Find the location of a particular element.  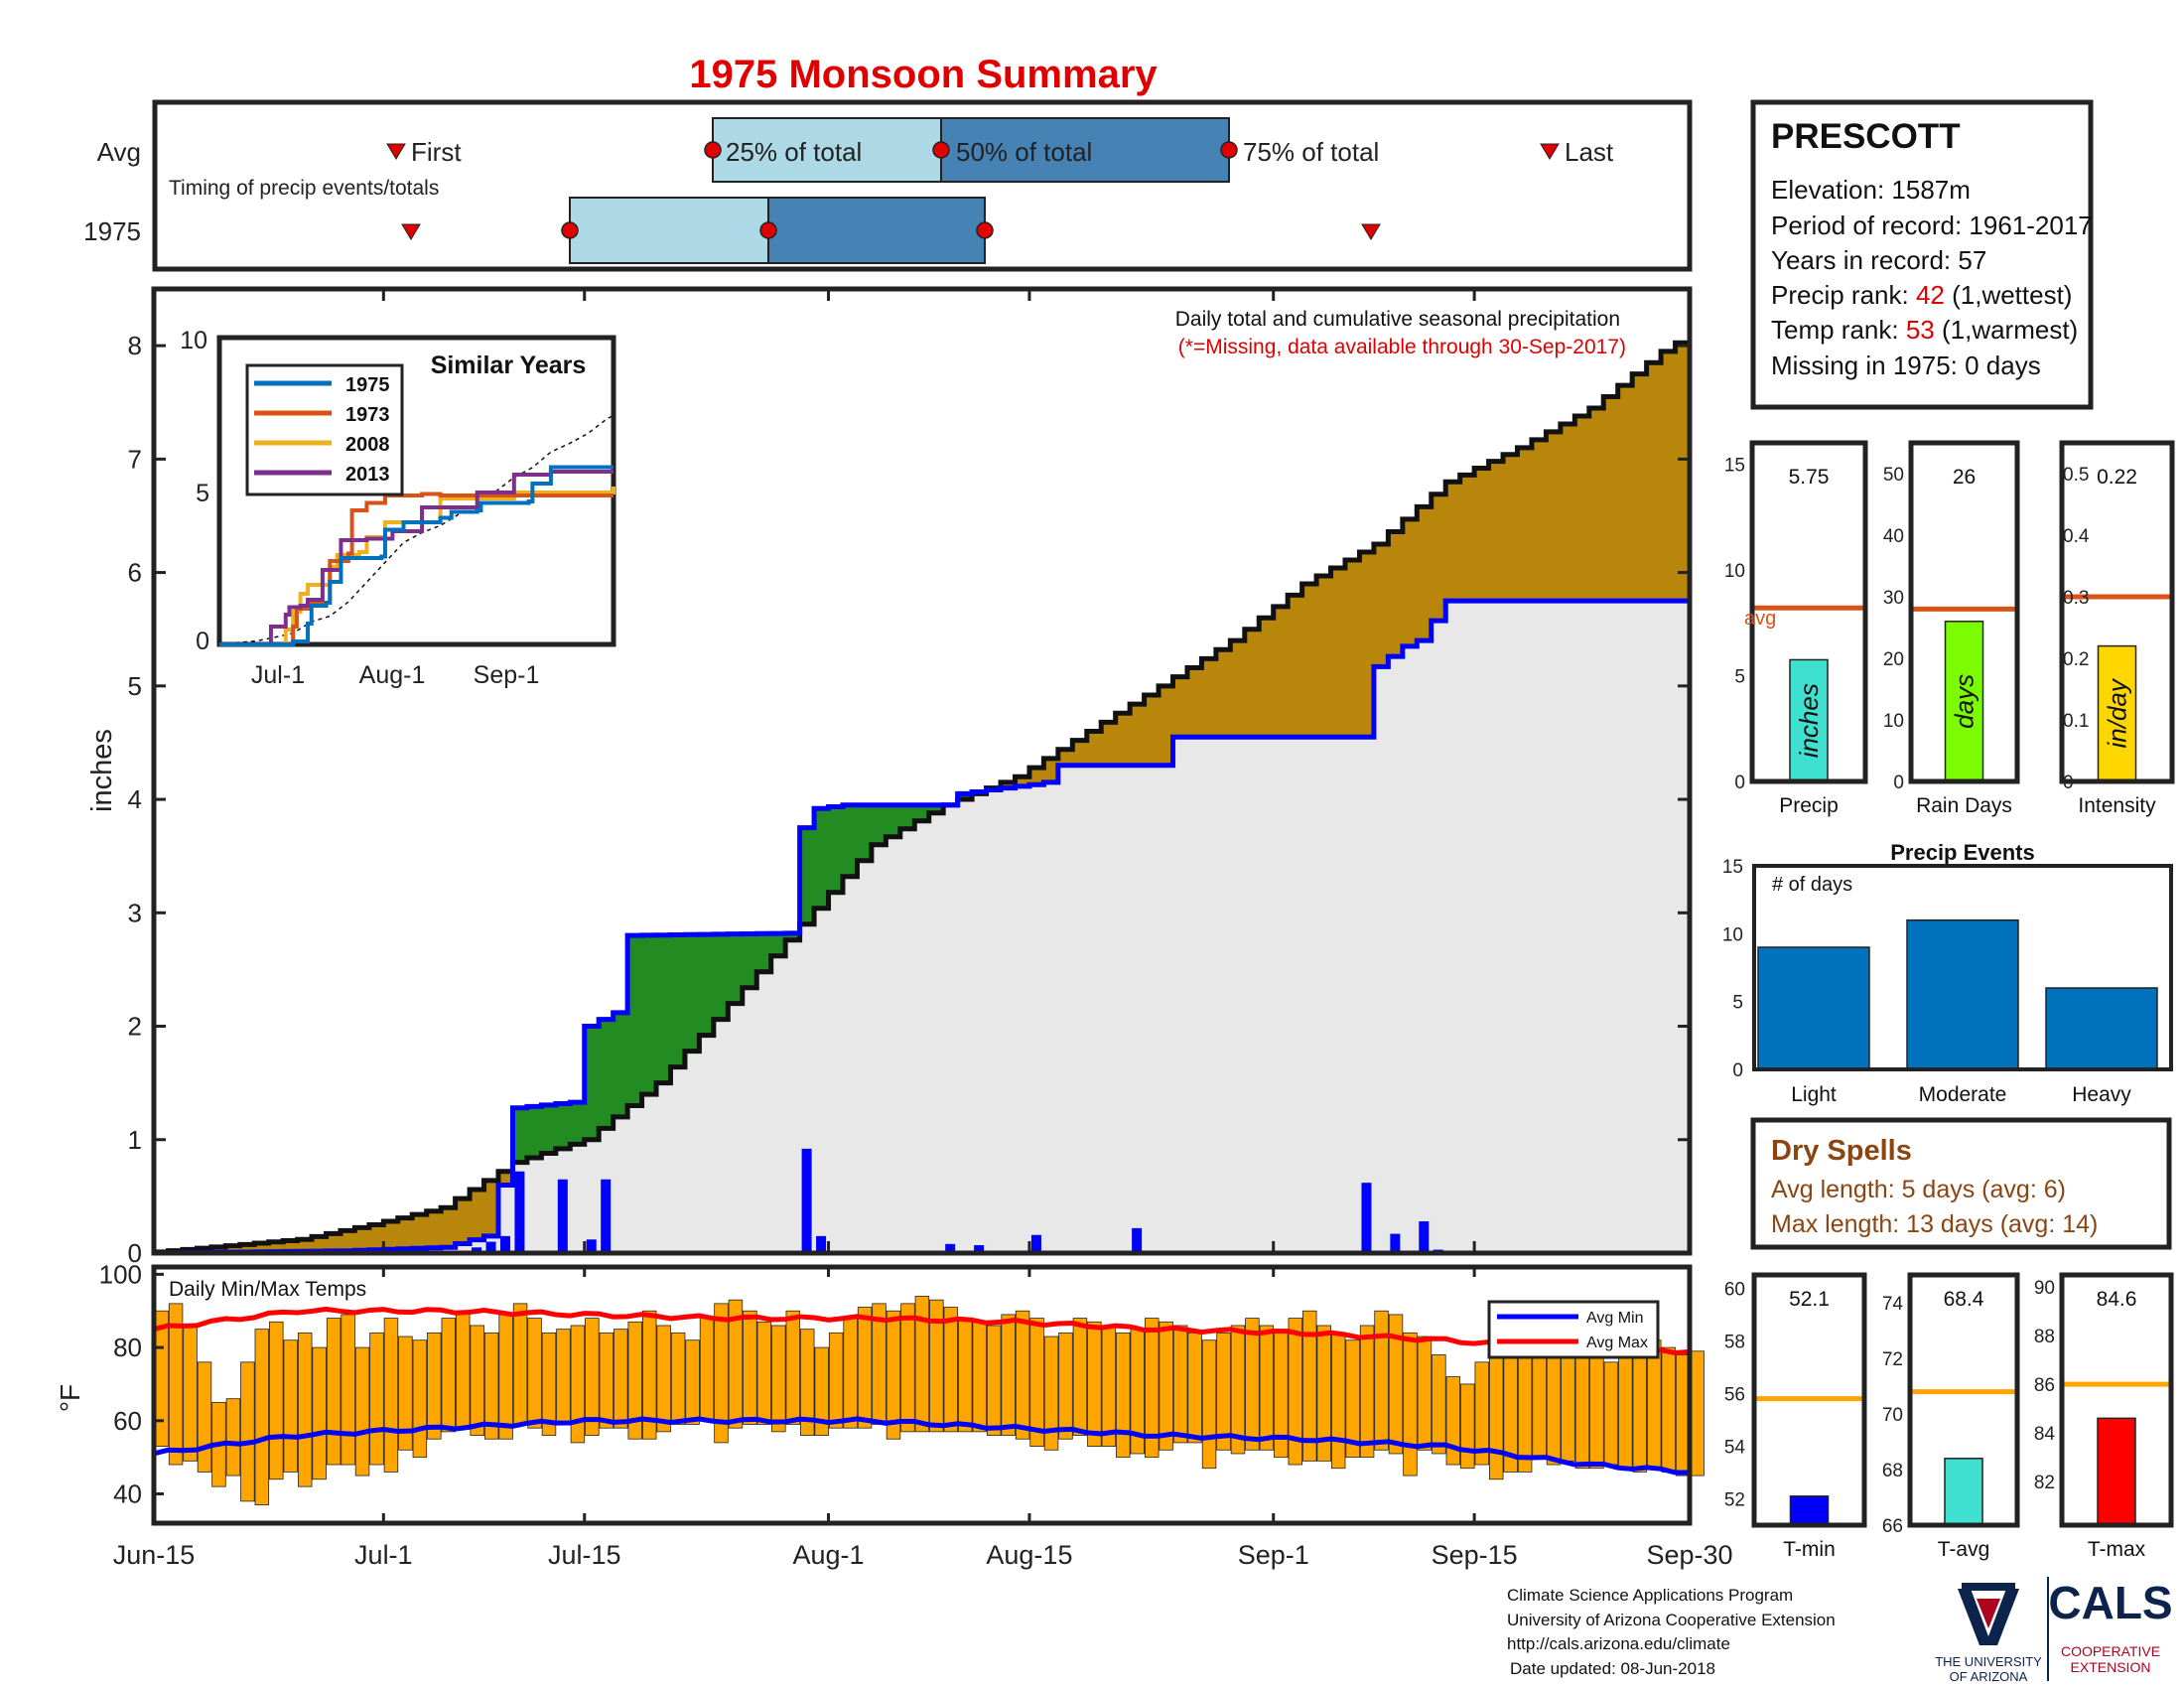

precip-events-title: Precip Events is located at coordinates (1962, 852).